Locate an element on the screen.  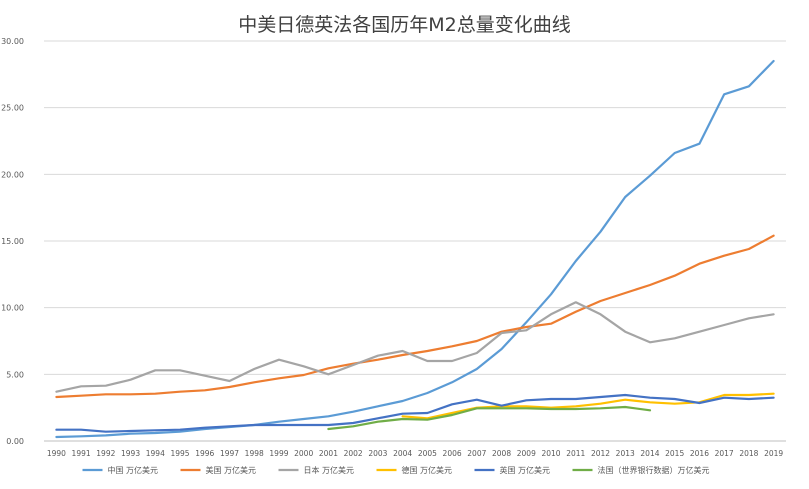
legend-label-0: 中国 万亿美元 is located at coordinates (133, 470).